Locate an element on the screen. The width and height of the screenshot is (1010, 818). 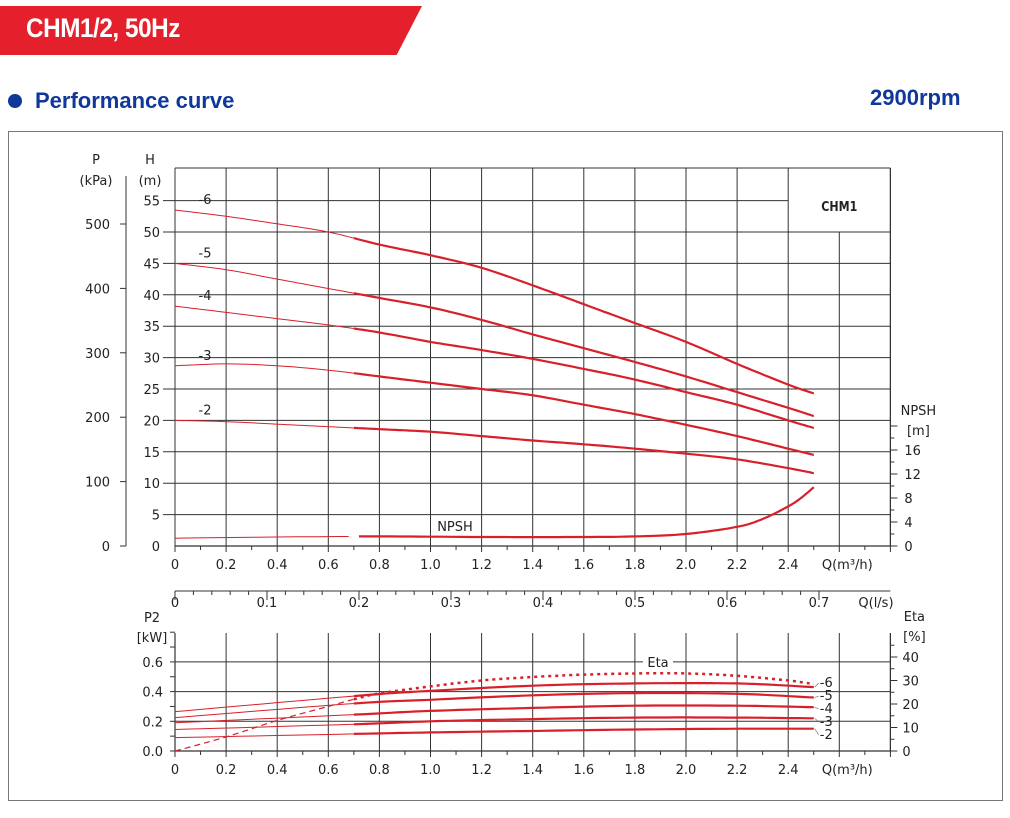
p-axis-unit: (kPa) is located at coordinates (96, 181).